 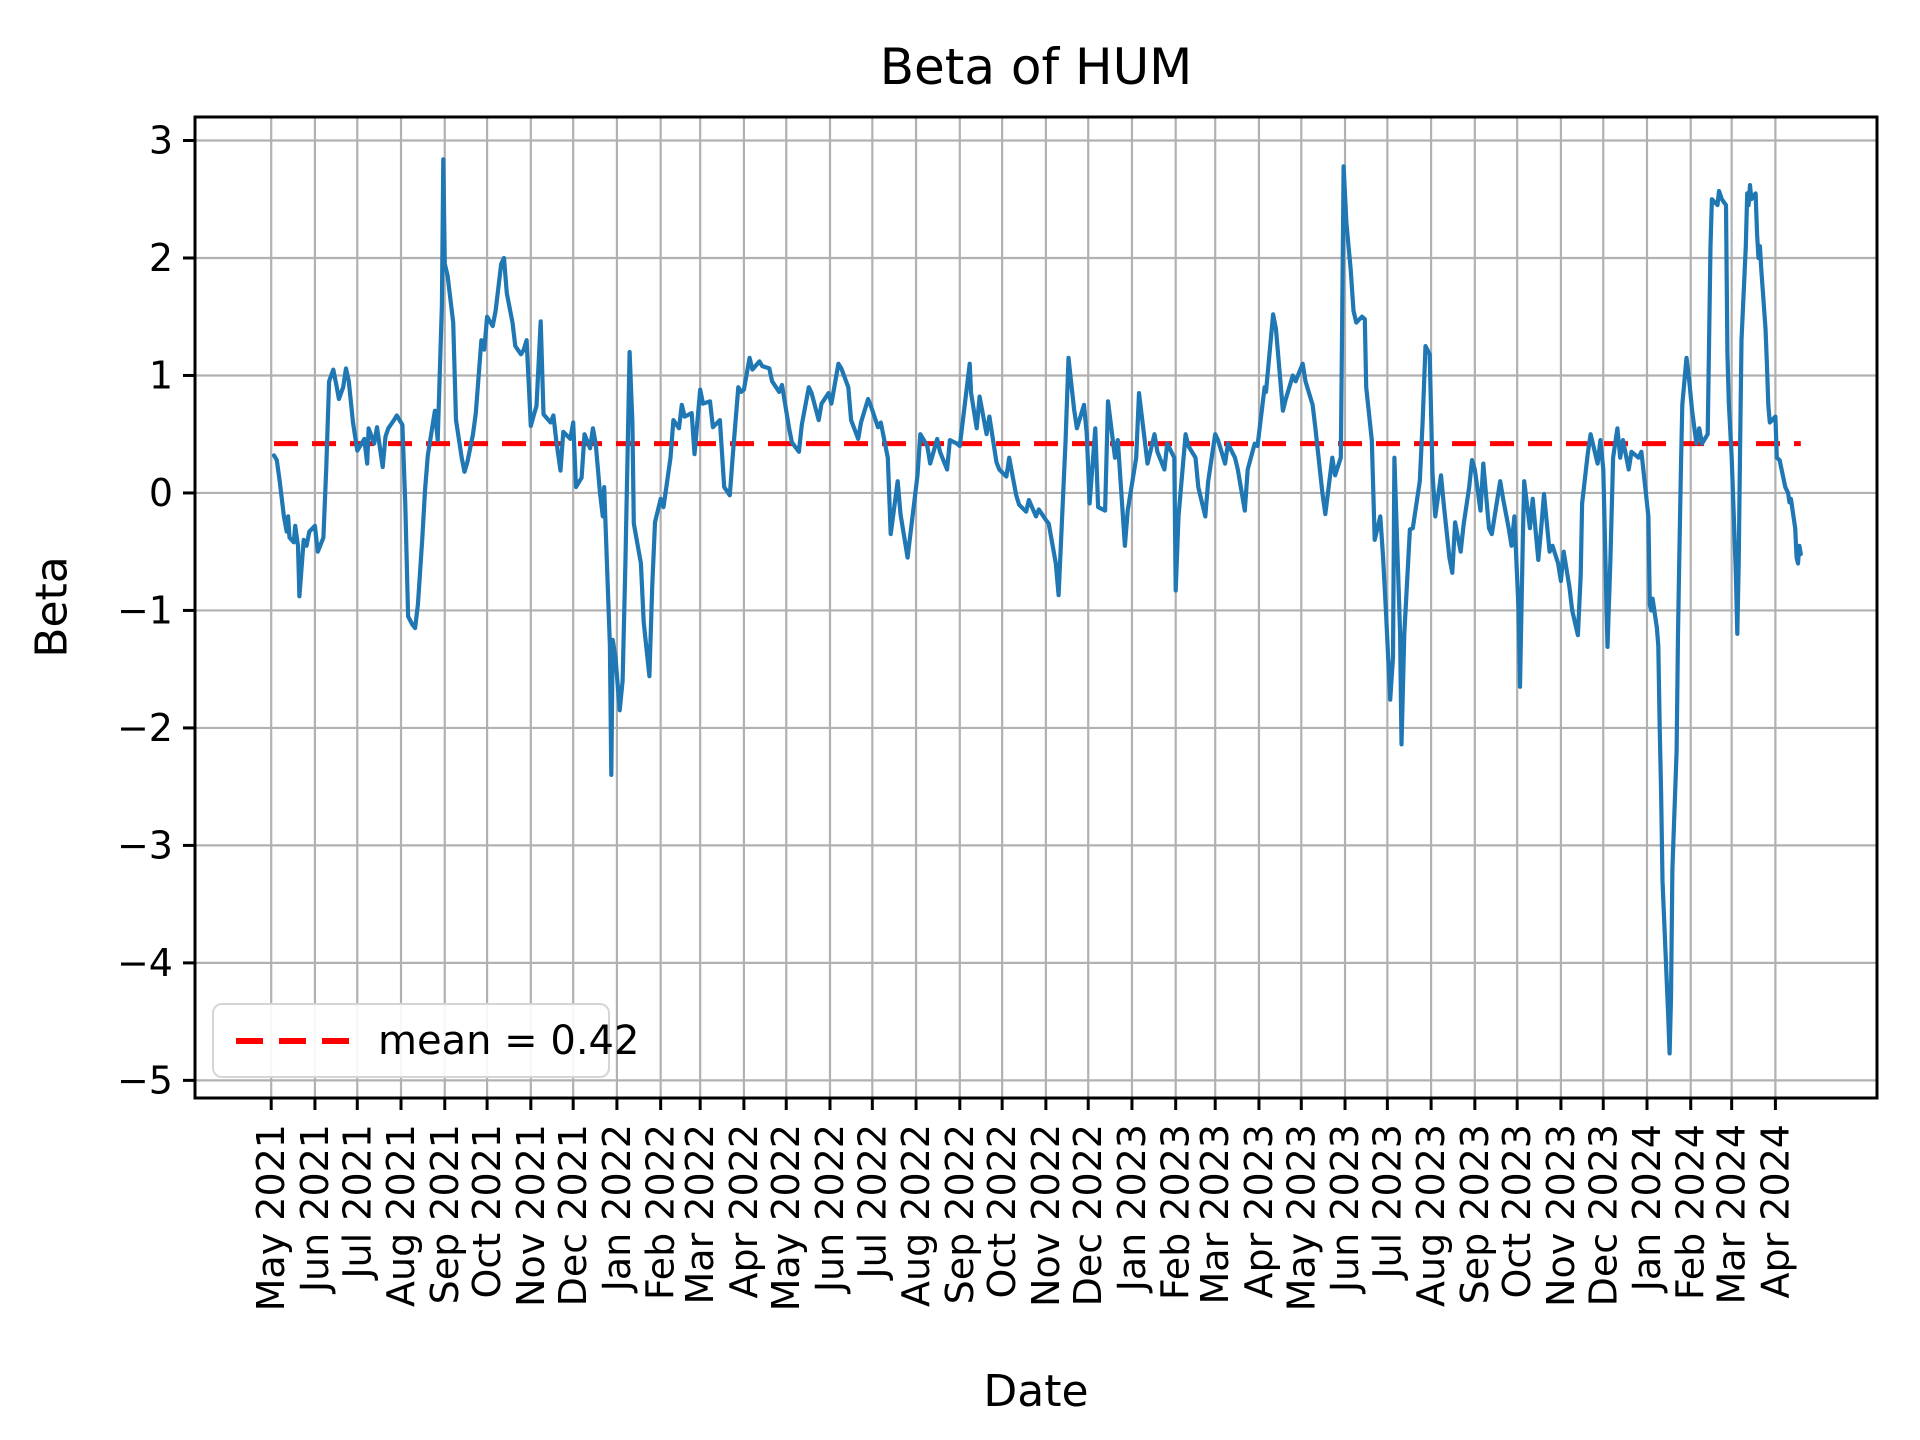 I want to click on x-tick-label: Jun 2021, so click(x=315, y=1209).